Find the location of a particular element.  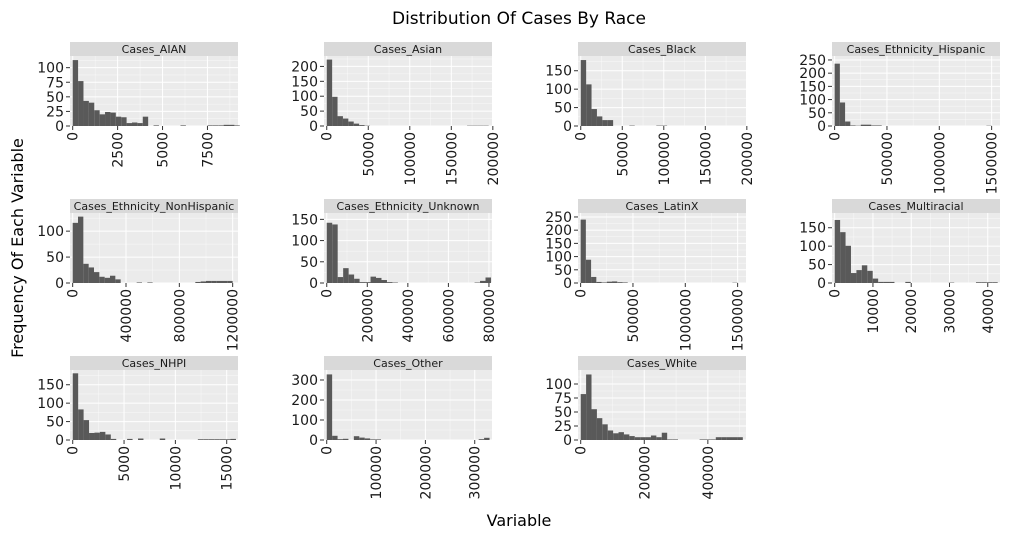

x-tick-label: 10000 is located at coordinates (176, 468).